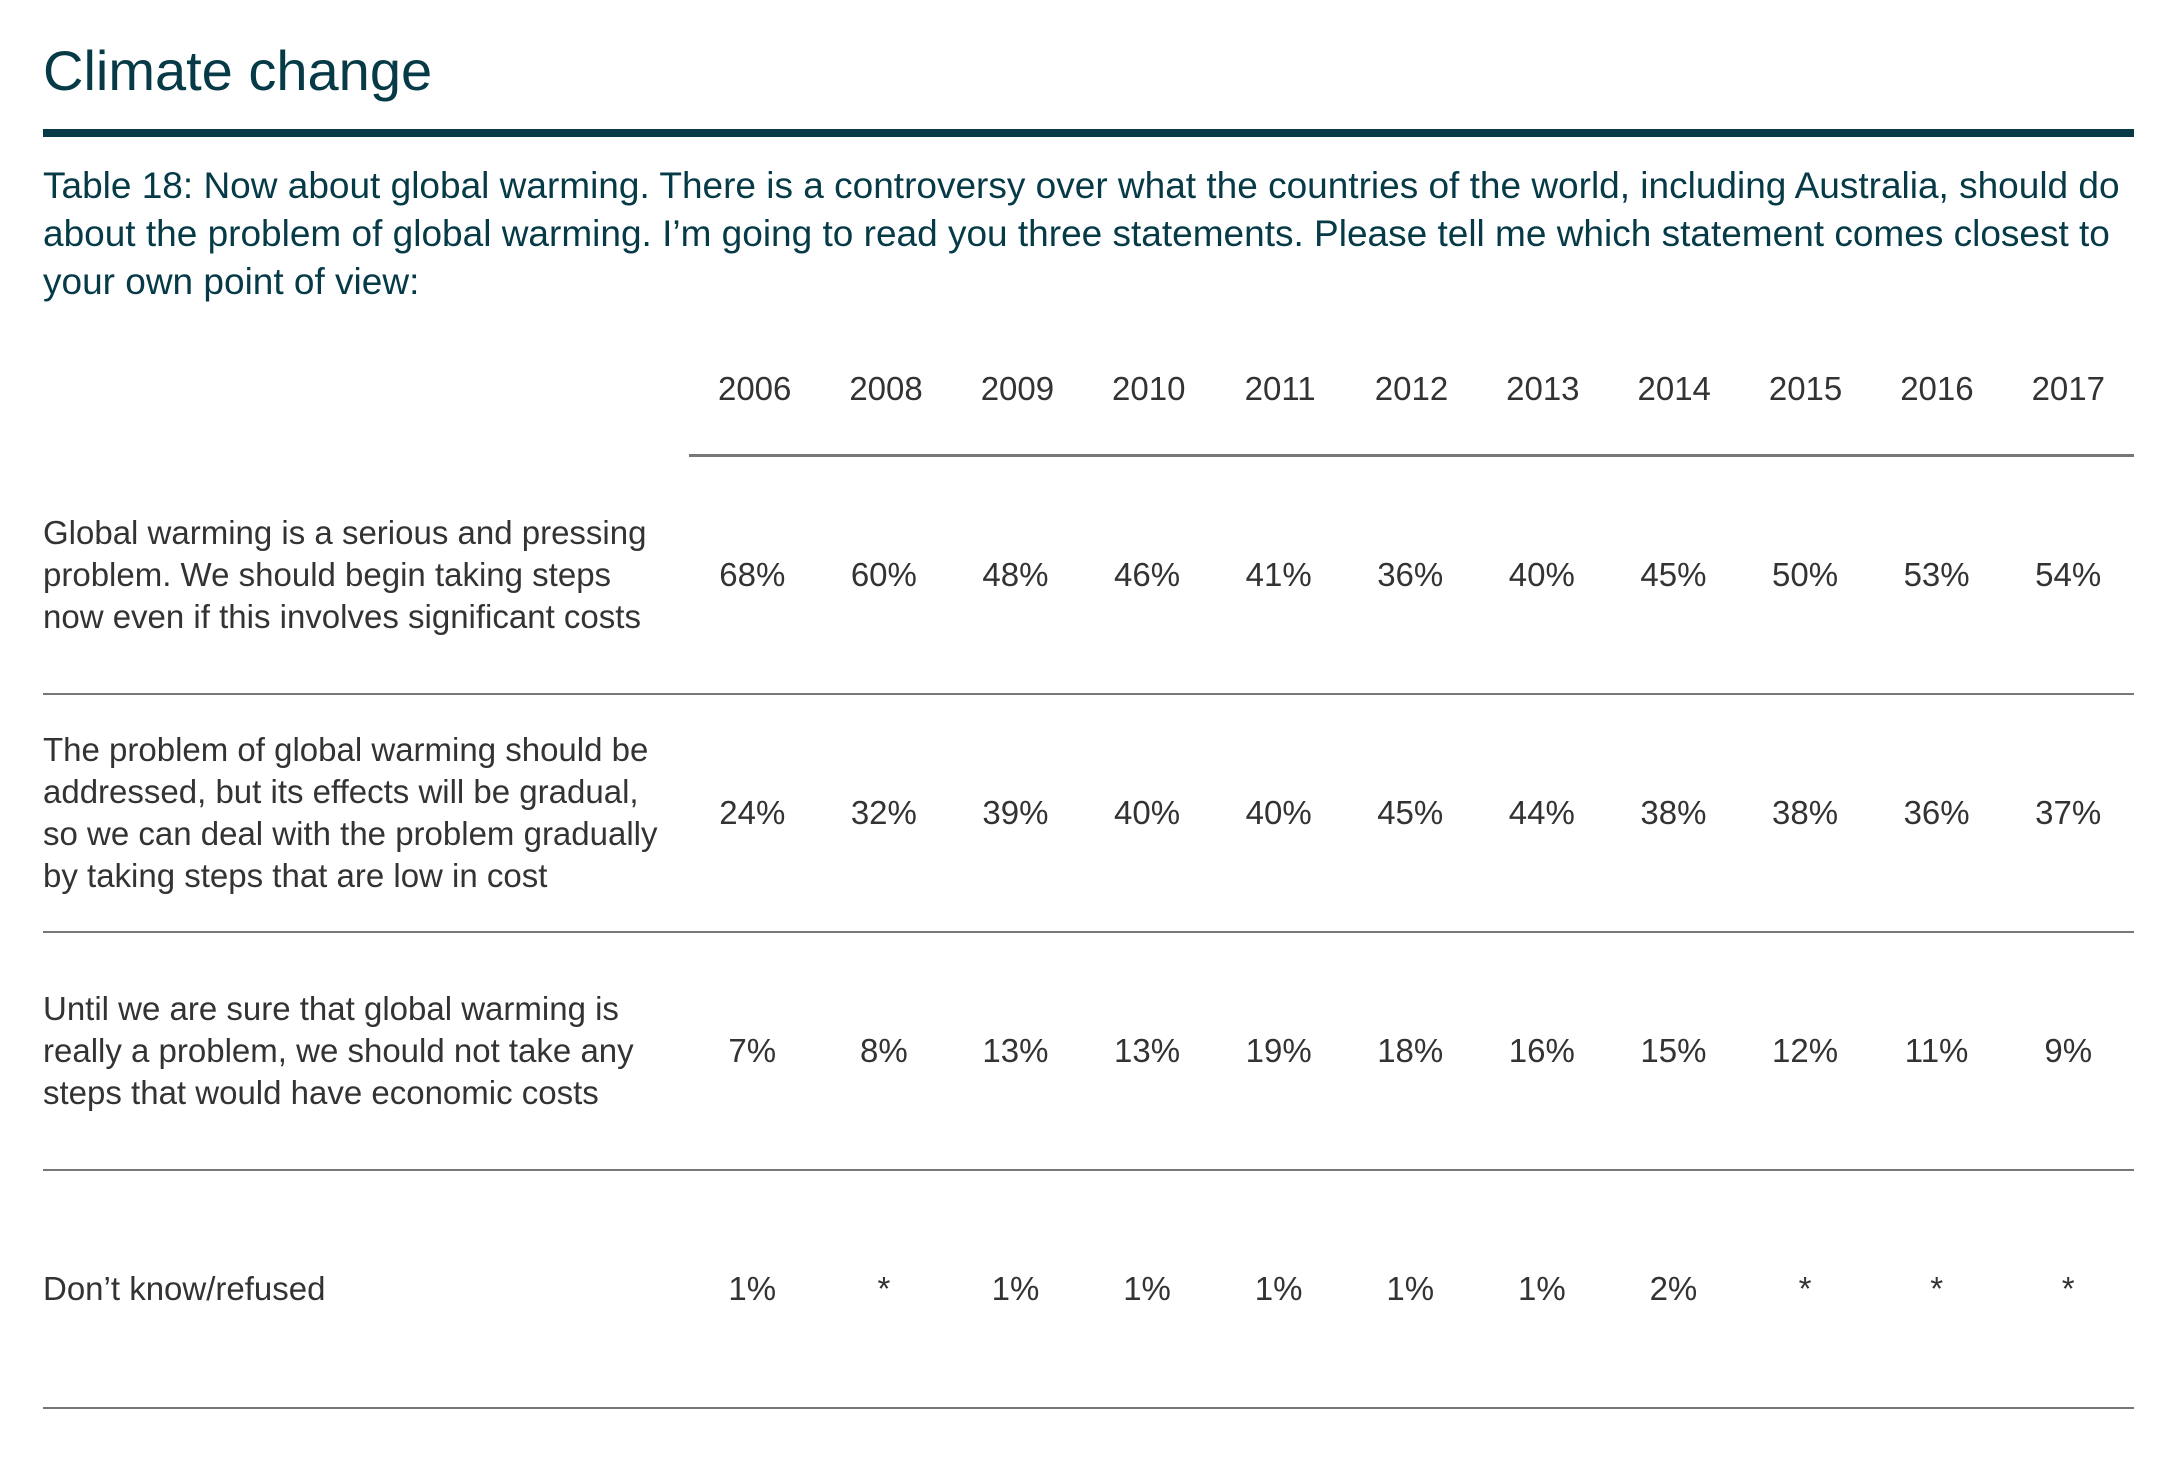 The image size is (2178, 1459). Describe the element at coordinates (1015, 574) in the screenshot. I see `value-cell: 48%` at that location.